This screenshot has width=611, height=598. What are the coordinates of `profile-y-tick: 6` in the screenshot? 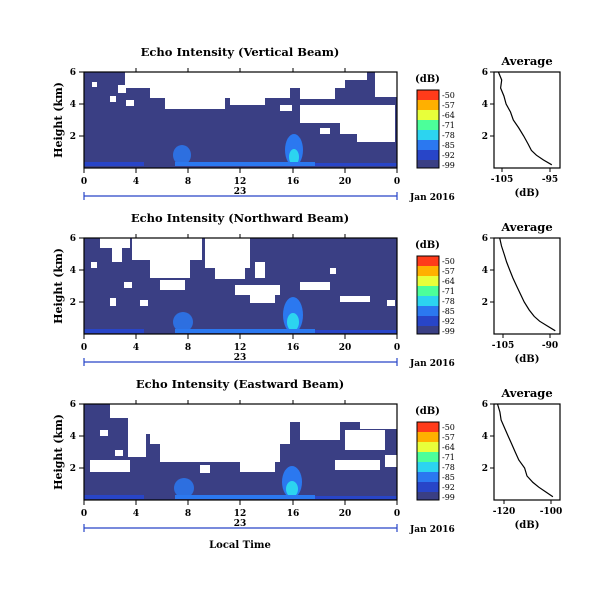 It's located at (485, 239).